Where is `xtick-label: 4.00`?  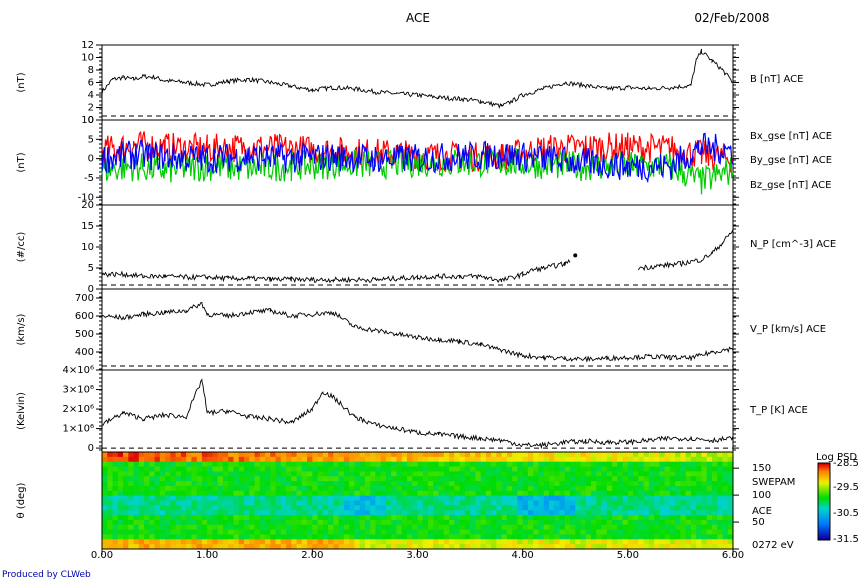
xtick-label: 4.00 is located at coordinates (523, 555).